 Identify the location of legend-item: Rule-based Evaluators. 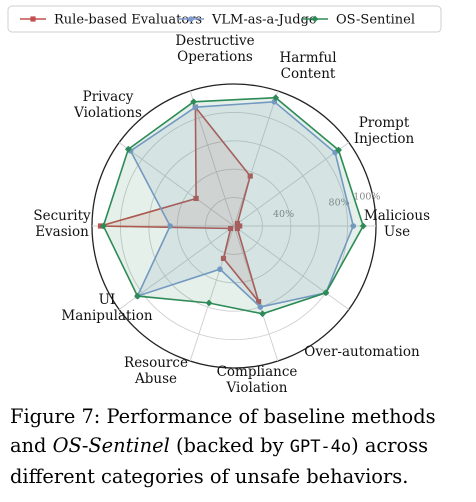
(111, 20).